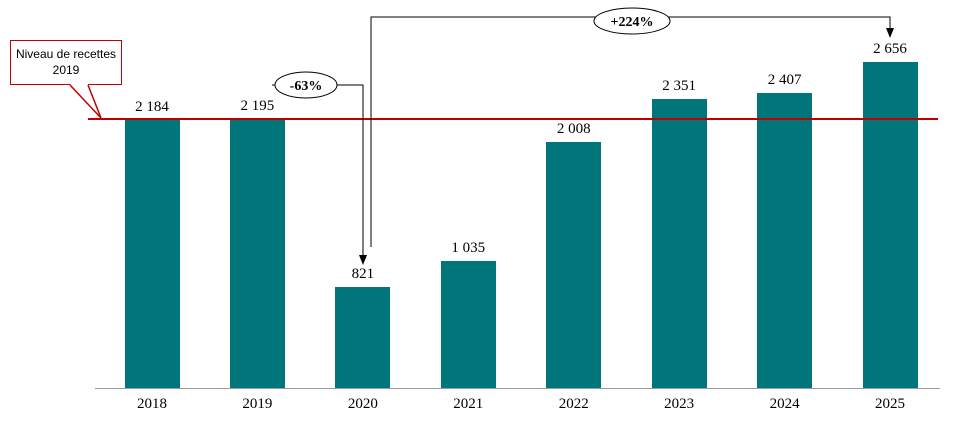 This screenshot has height=421, width=966. What do you see at coordinates (318, 170) in the screenshot?
I see `drop-annotation-line` at bounding box center [318, 170].